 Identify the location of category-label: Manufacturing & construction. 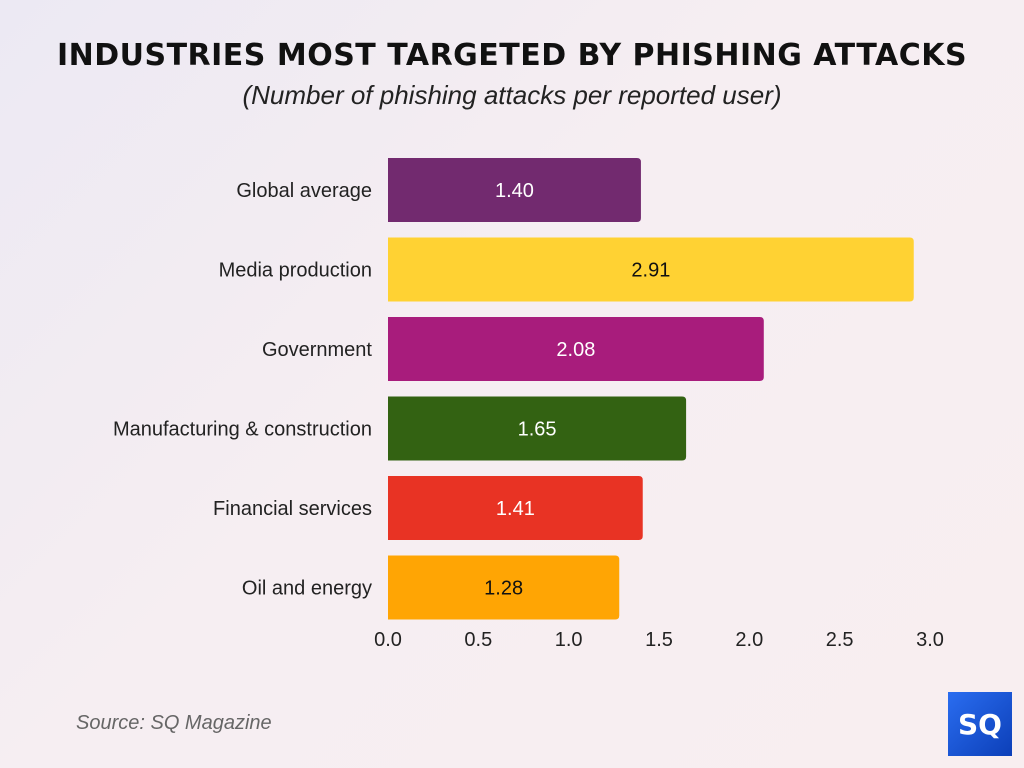
(242, 430).